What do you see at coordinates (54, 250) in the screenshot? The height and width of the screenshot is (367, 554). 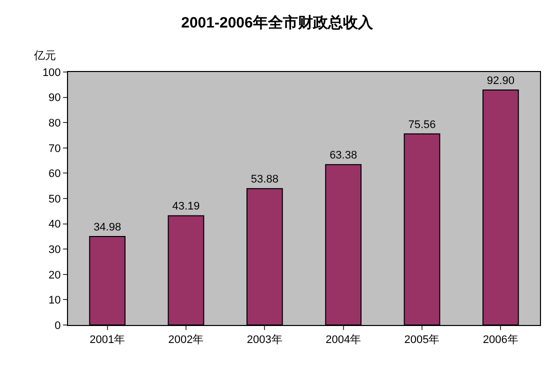 I see `y-tick-label: 30` at bounding box center [54, 250].